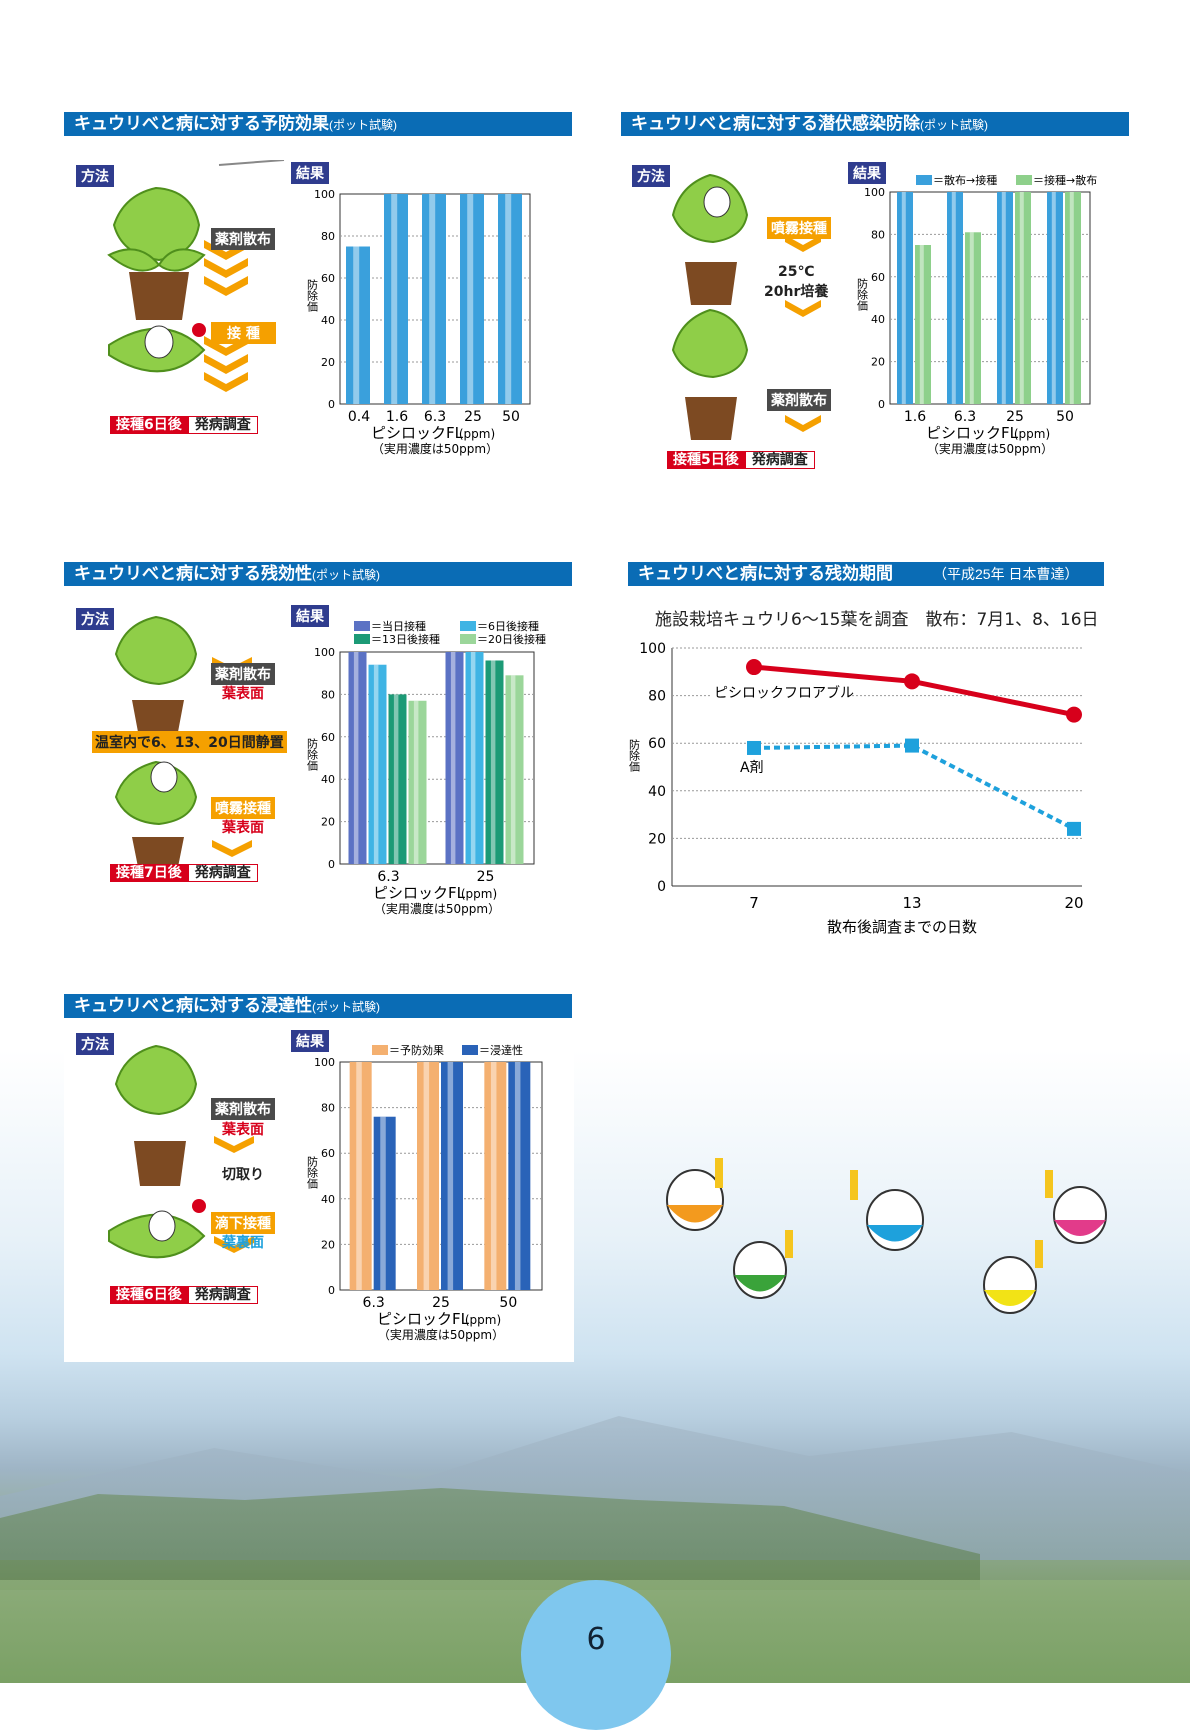  What do you see at coordinates (752, 768) in the screenshot?
I see `series-label: A剤` at bounding box center [752, 768].